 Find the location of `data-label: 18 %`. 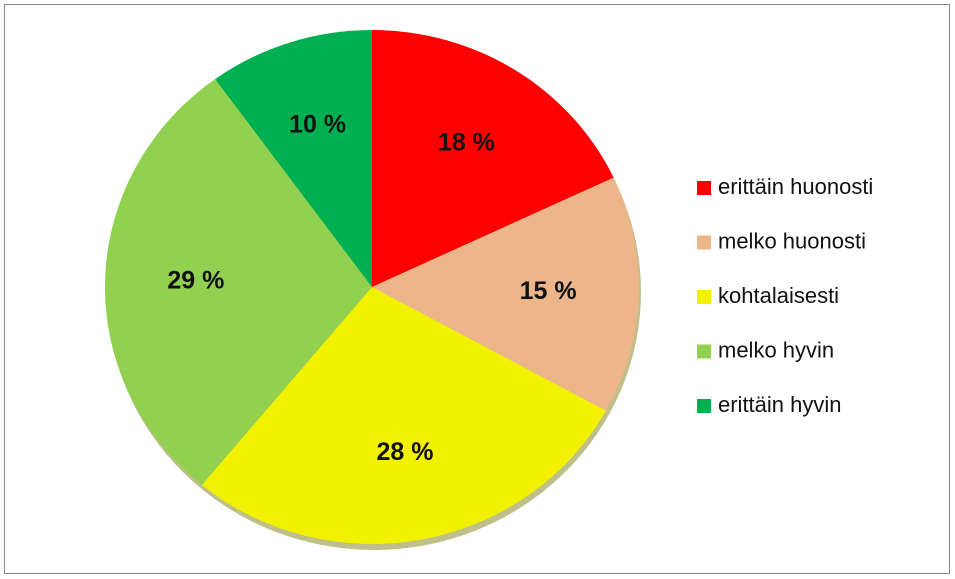

data-label: 18 % is located at coordinates (466, 142).